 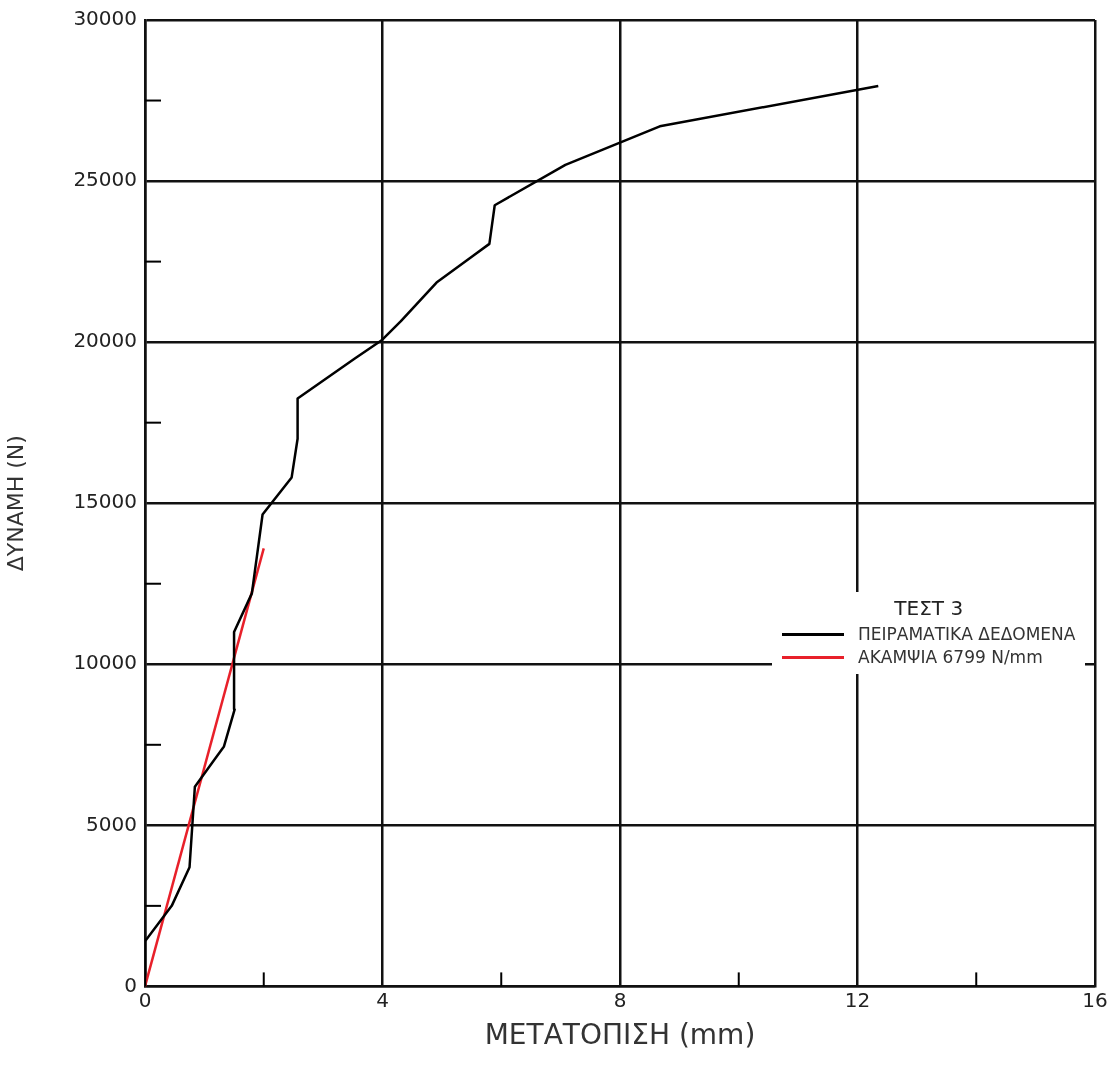 What do you see at coordinates (857, 999) in the screenshot?
I see `x-tick-label: 12` at bounding box center [857, 999].